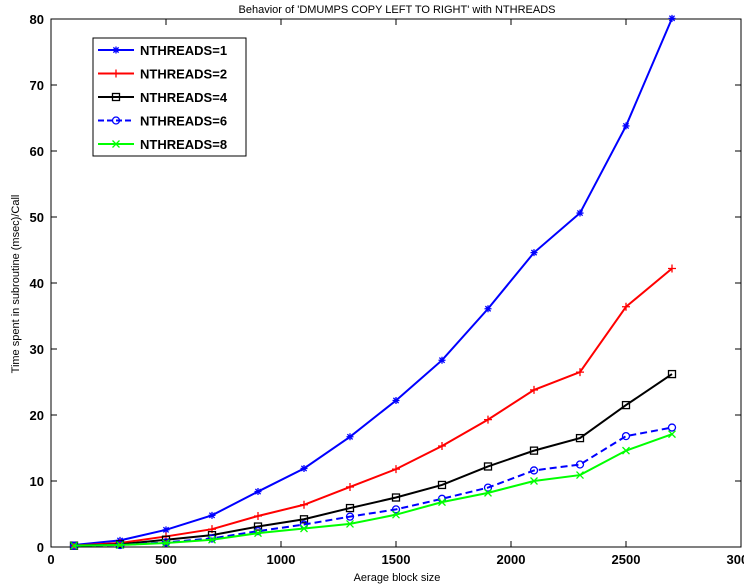 The image size is (744, 586). Describe the element at coordinates (162, 144) in the screenshot. I see `legend-item: NTHREADS=8` at that location.